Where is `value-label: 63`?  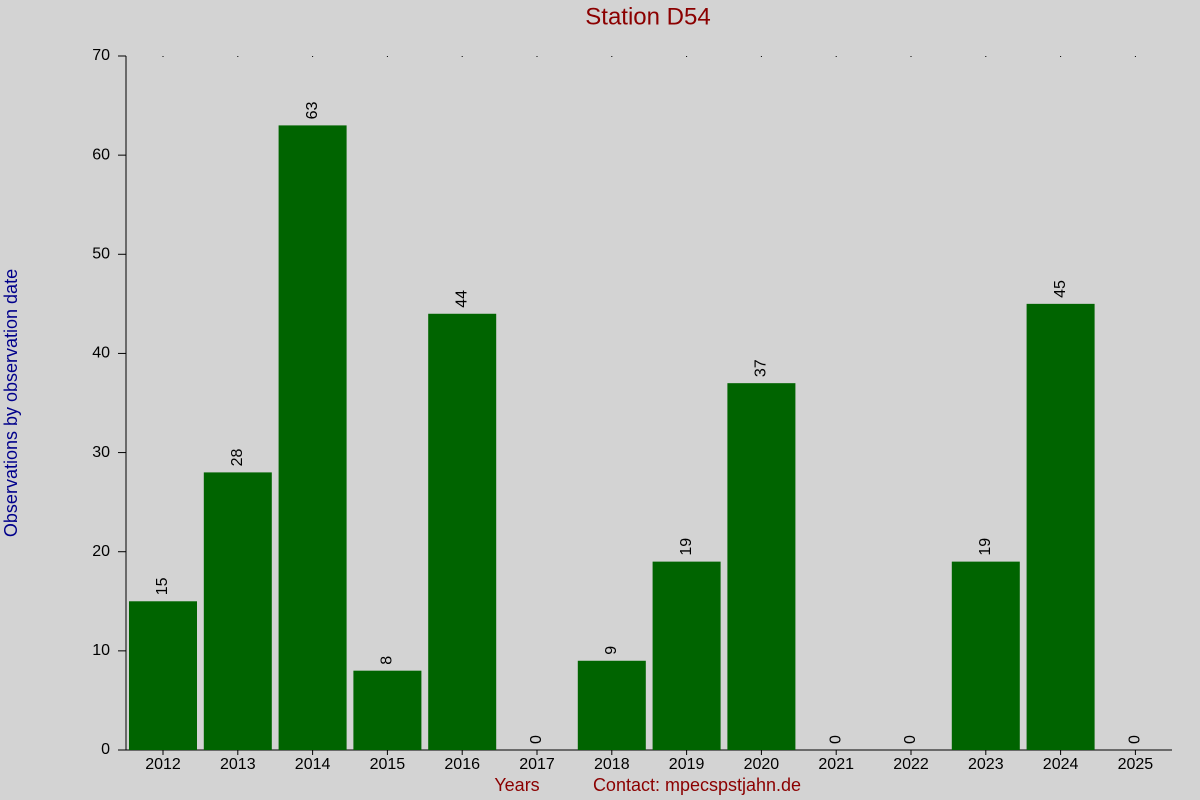
value-label: 63 is located at coordinates (312, 111).